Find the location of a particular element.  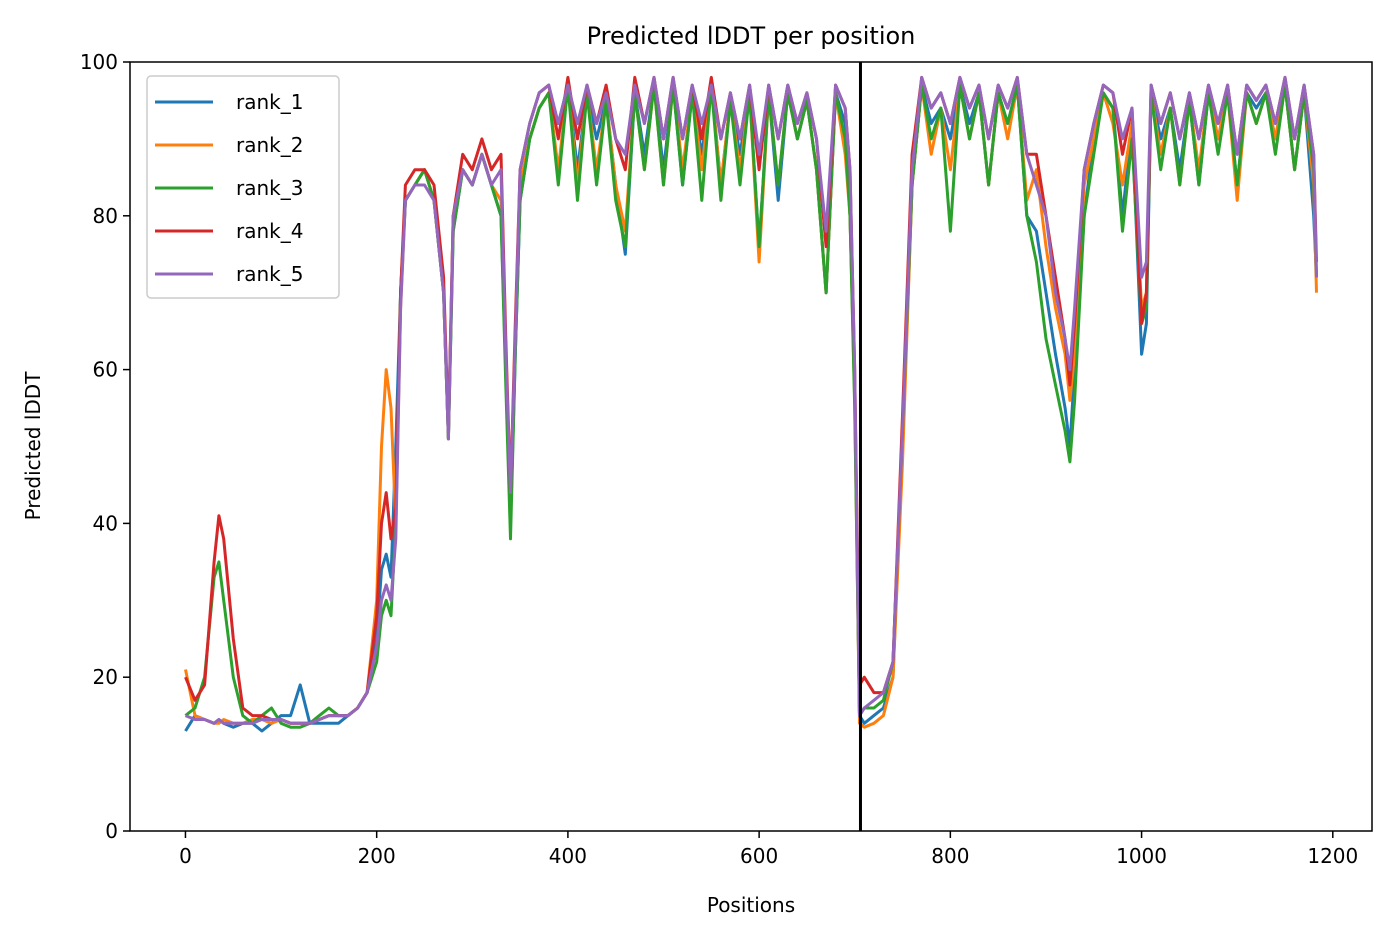

x-axis: 0 200 400 600 800 1000 1200 is located at coordinates (768, 849).